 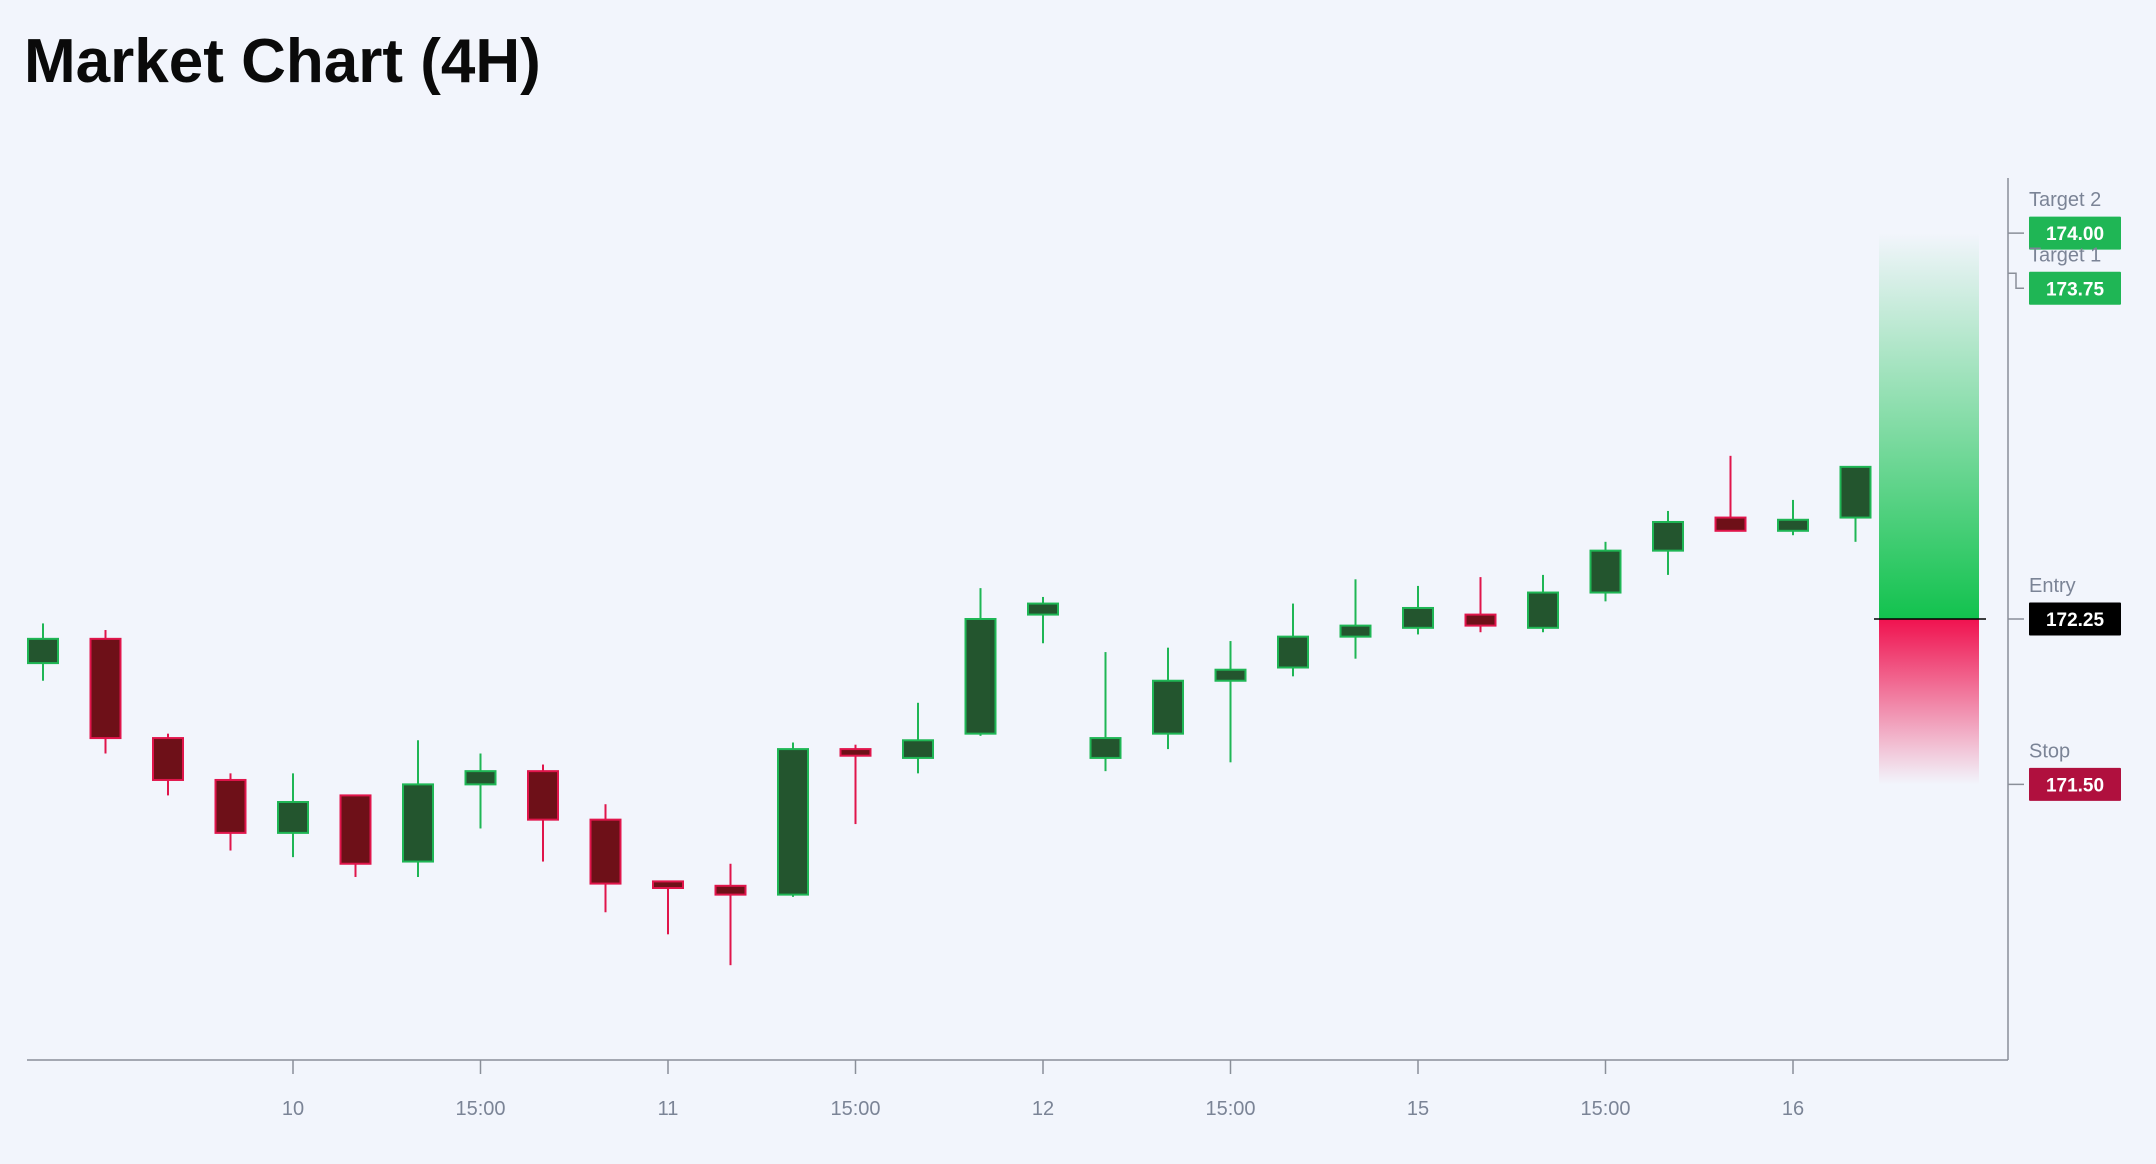 What do you see at coordinates (2065, 255) in the screenshot?
I see `level-name-label: Target 1` at bounding box center [2065, 255].